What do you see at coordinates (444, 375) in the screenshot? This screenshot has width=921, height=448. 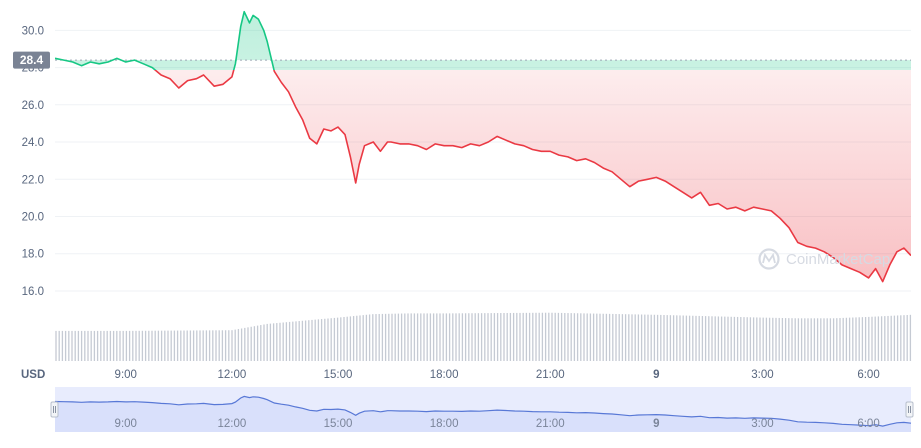 I see `x-tick-label: 18:00` at bounding box center [444, 375].